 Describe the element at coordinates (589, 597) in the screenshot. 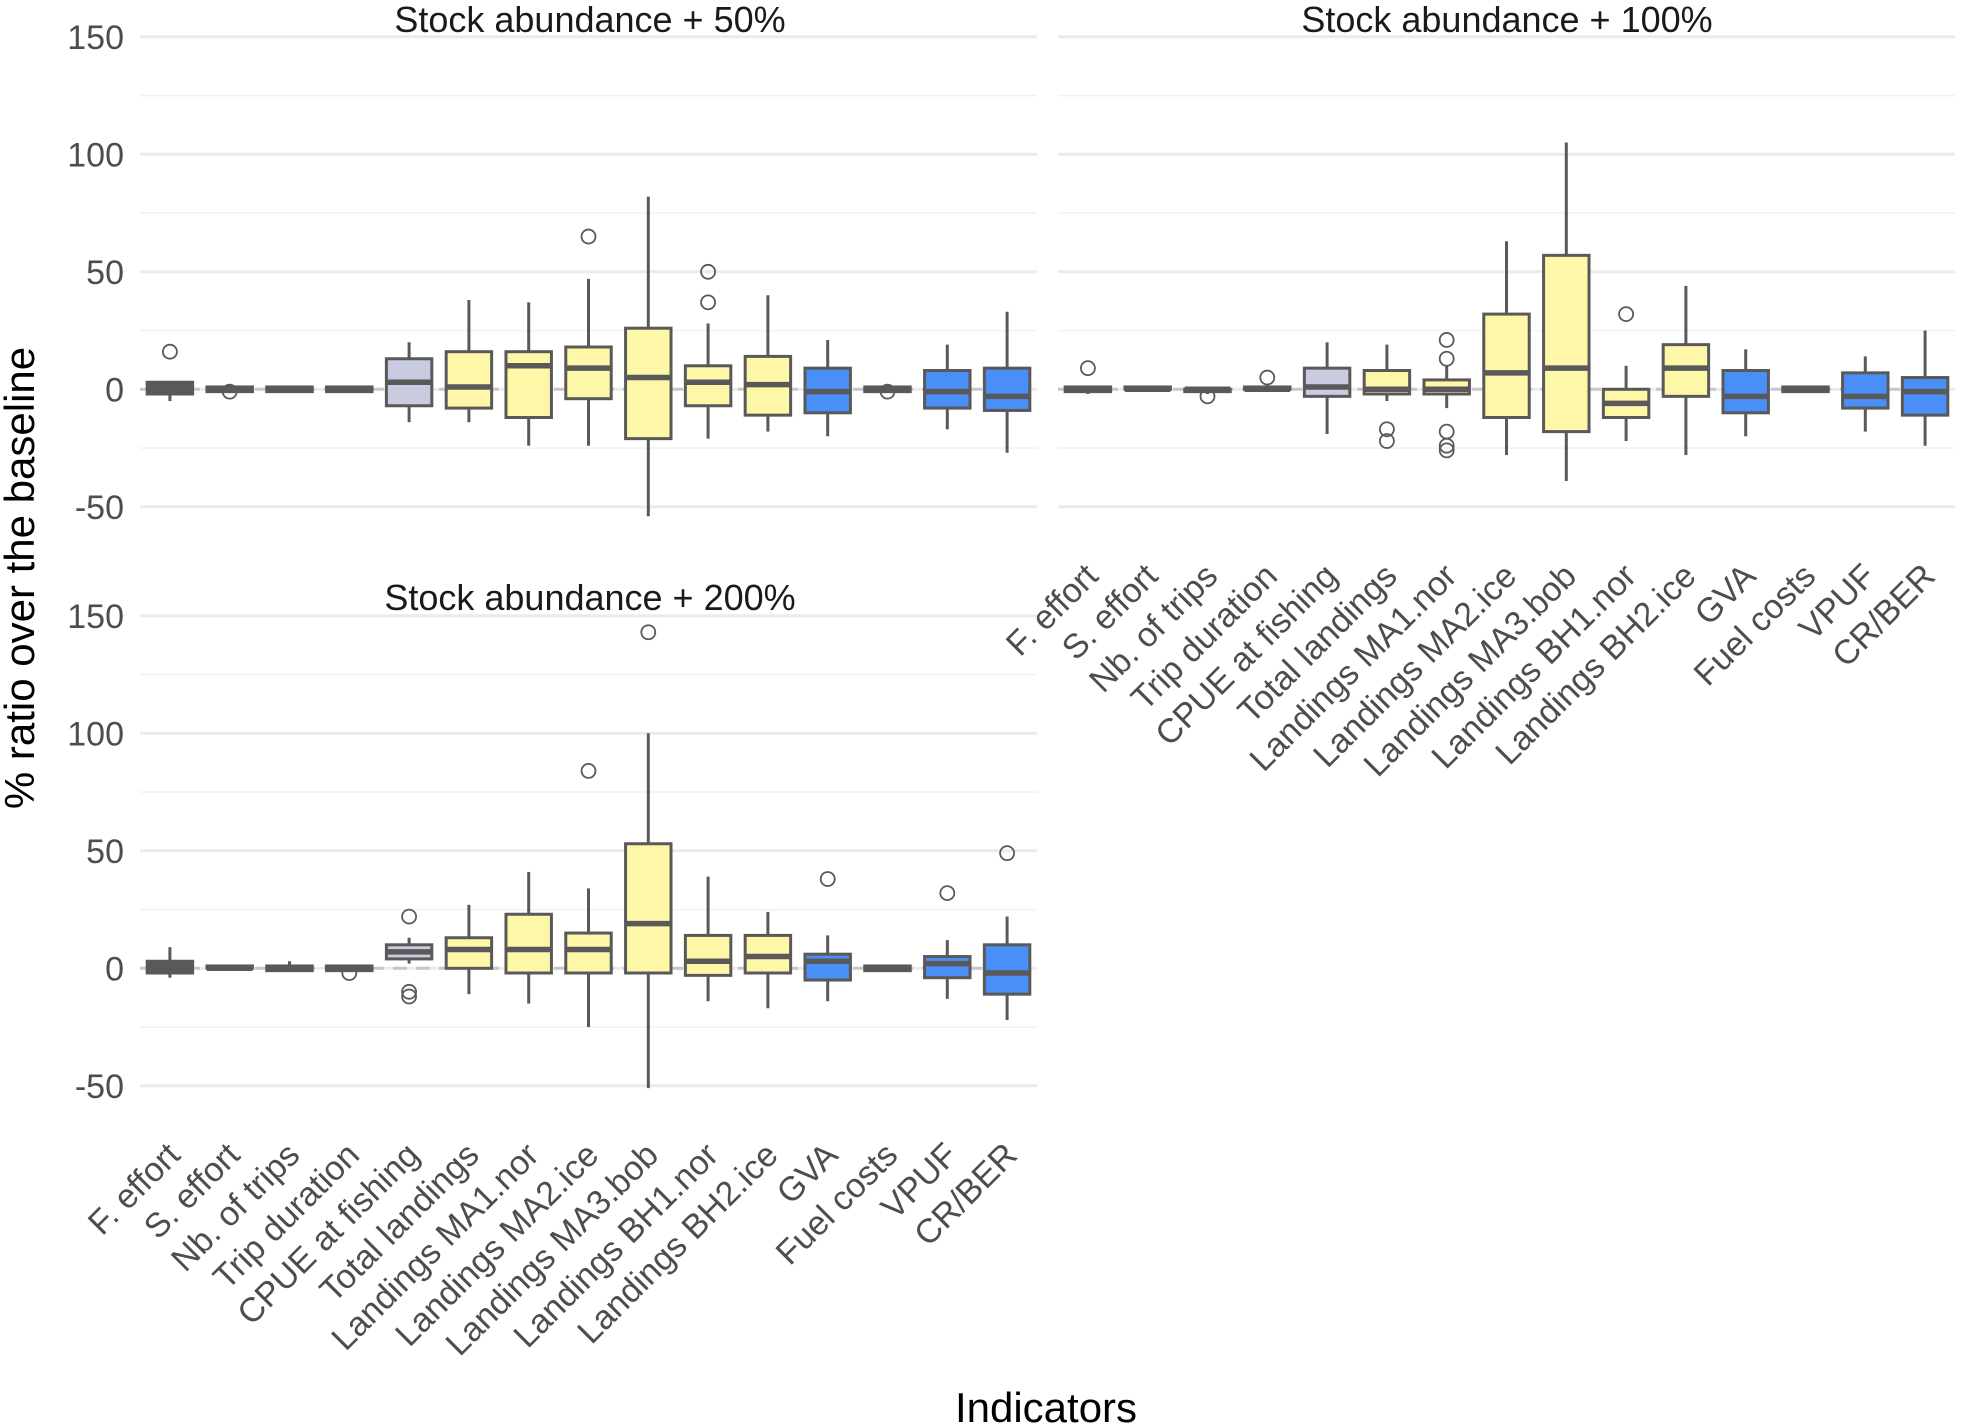

I see `panel-title: Stock abundance + 200%` at that location.